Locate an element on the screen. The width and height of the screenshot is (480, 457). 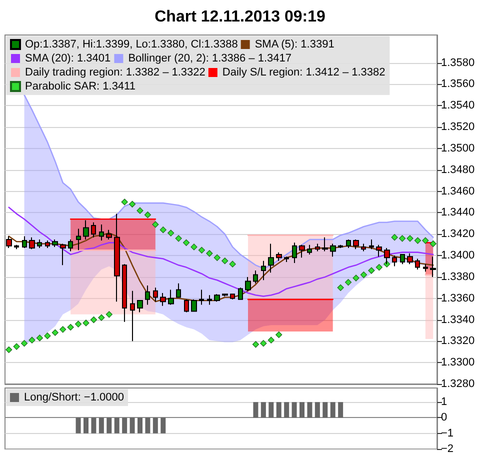
legend-label: Long/Short: −1.0000 is located at coordinates (74, 398).